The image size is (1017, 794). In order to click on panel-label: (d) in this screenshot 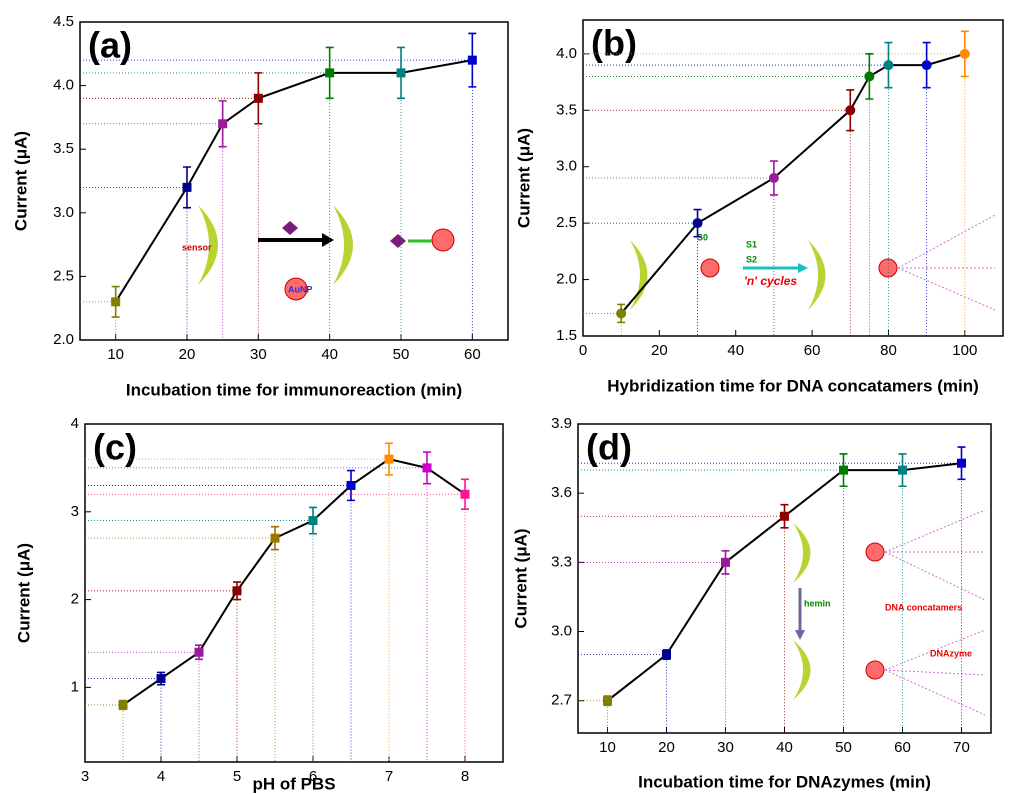, I will do `click(609, 447)`.